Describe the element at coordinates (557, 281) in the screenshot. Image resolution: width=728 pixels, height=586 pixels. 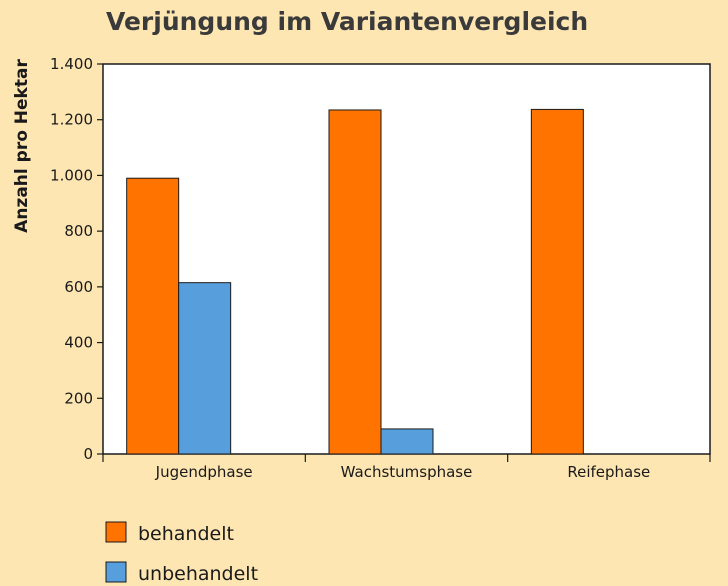
I see `bar-behandelt-reifephase` at that location.